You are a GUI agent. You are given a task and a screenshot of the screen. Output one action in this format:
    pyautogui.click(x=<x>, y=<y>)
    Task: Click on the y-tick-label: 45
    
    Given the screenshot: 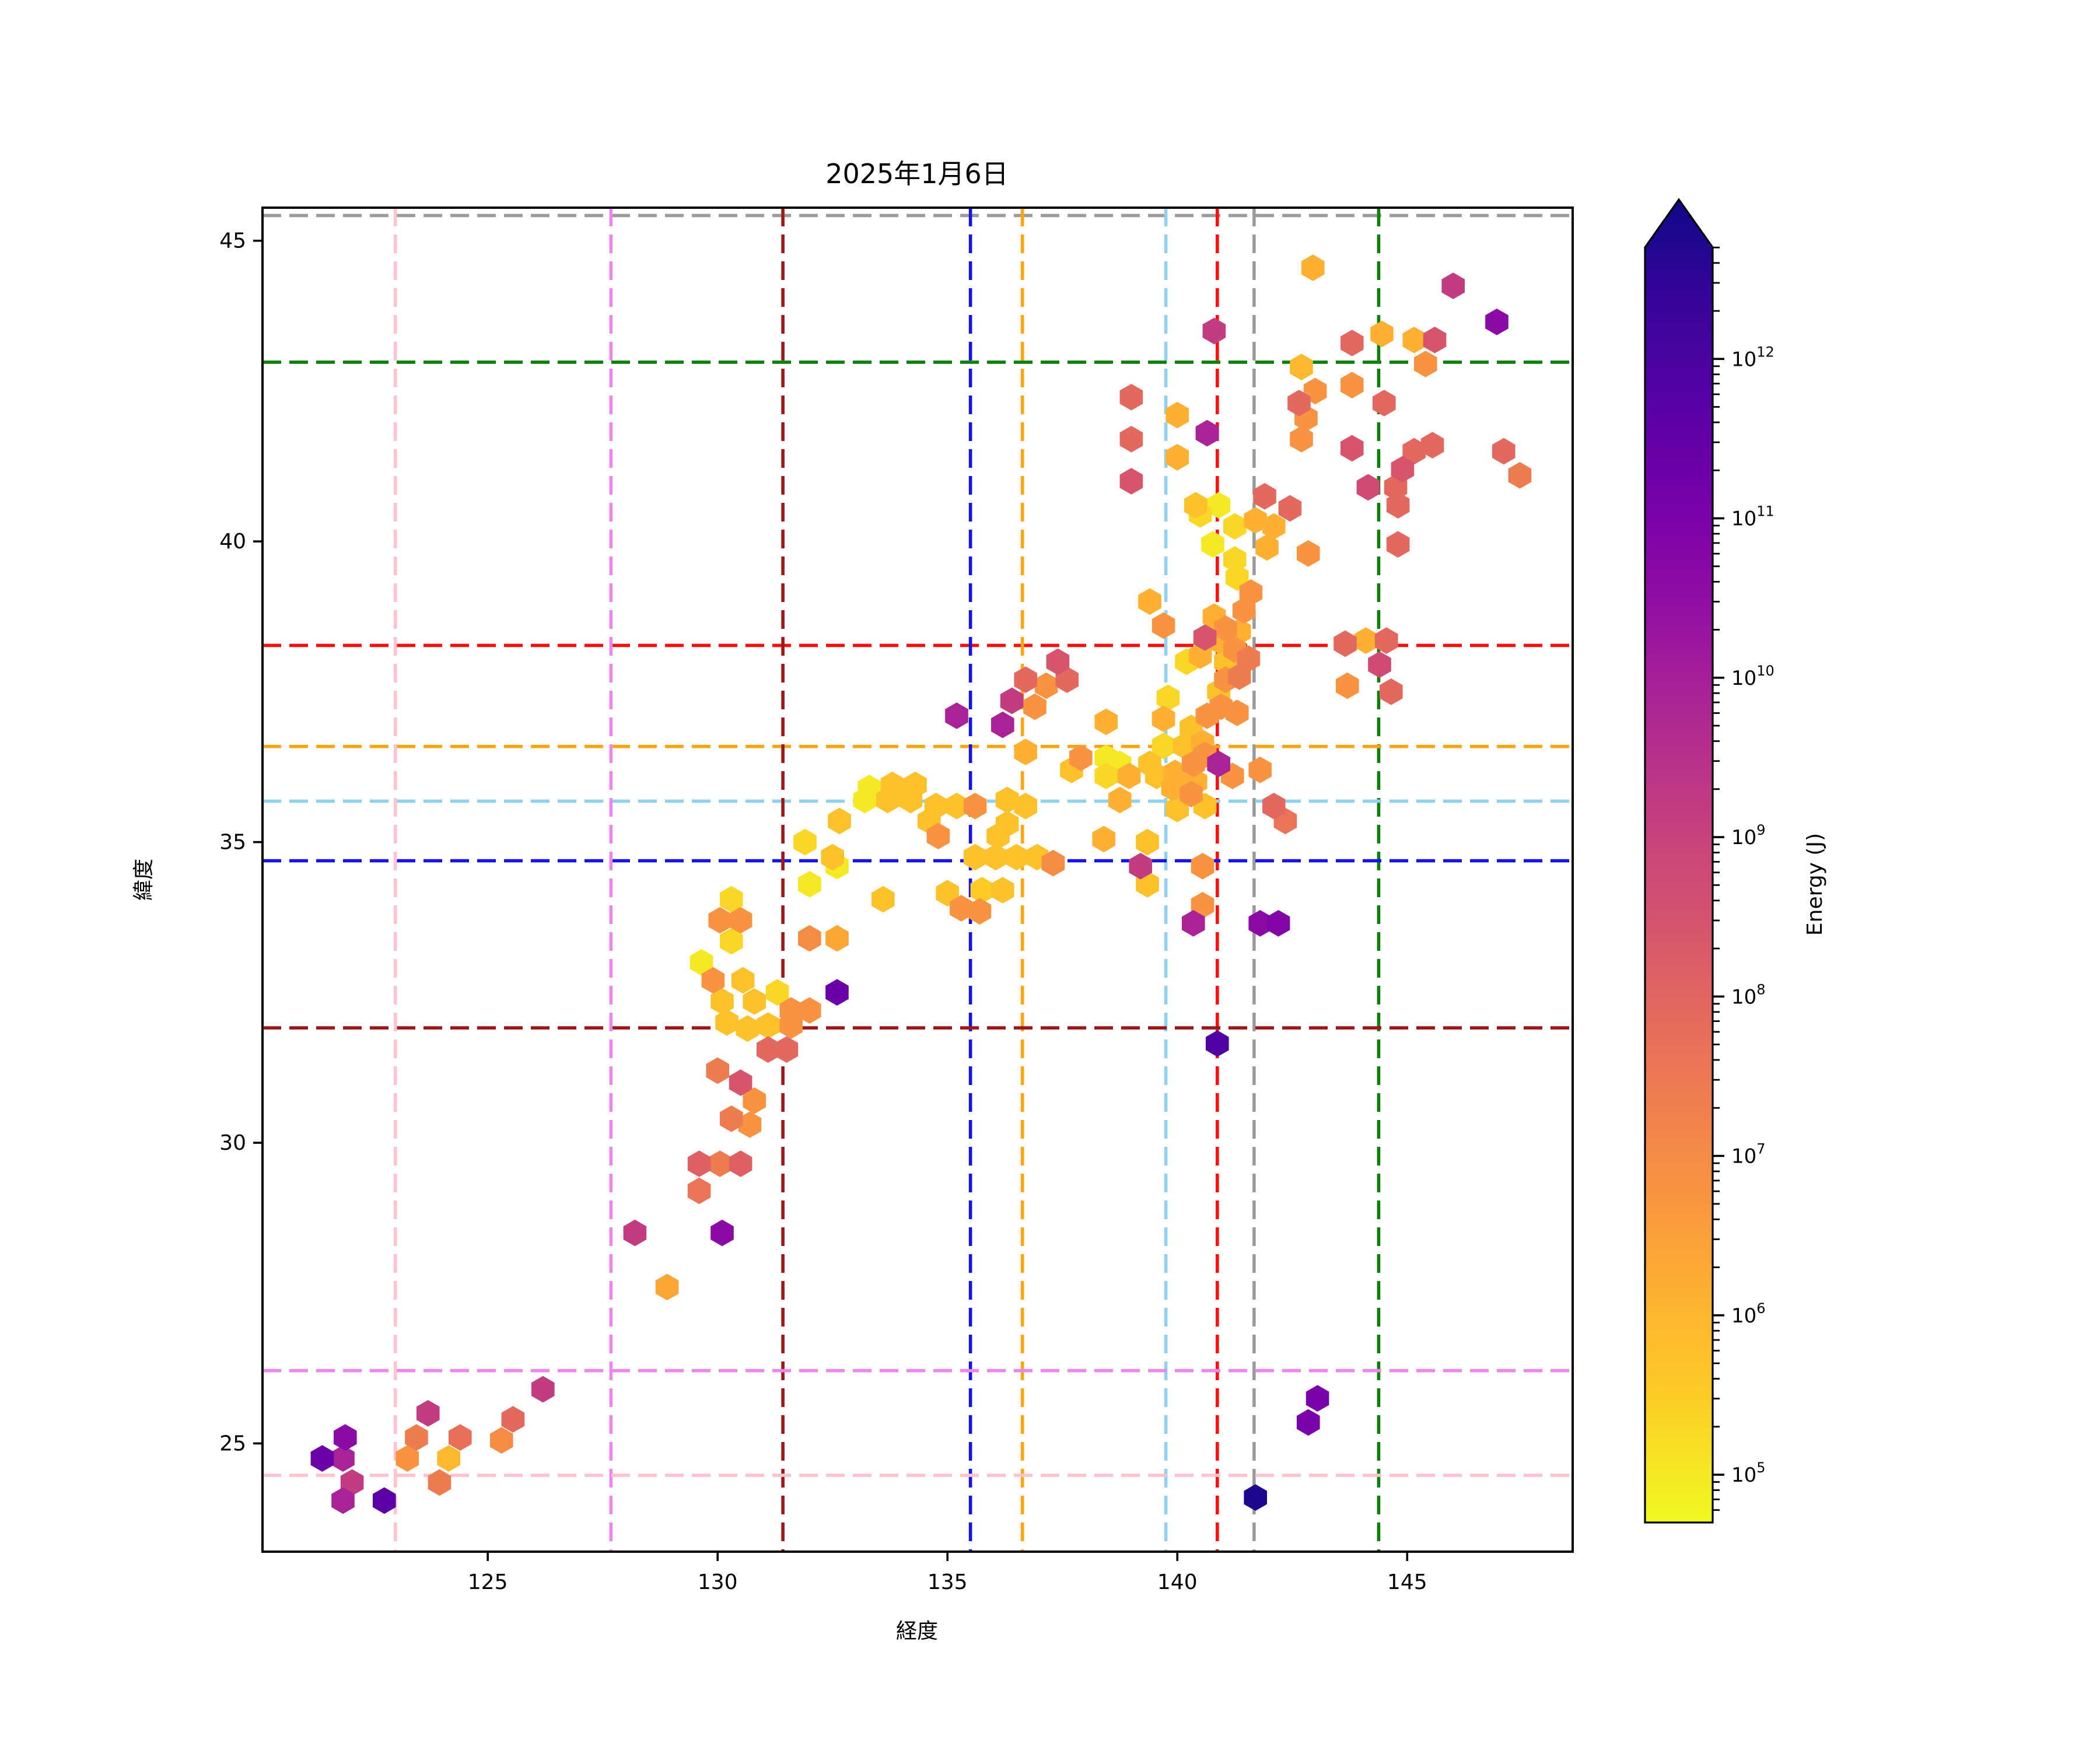 What is the action you would take?
    pyautogui.click(x=232, y=241)
    